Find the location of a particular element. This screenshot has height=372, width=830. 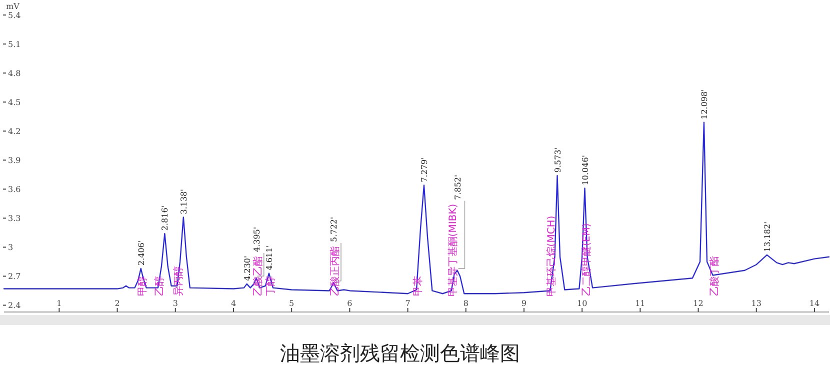

y-tick-label: 3.3 is located at coordinates (14, 219).